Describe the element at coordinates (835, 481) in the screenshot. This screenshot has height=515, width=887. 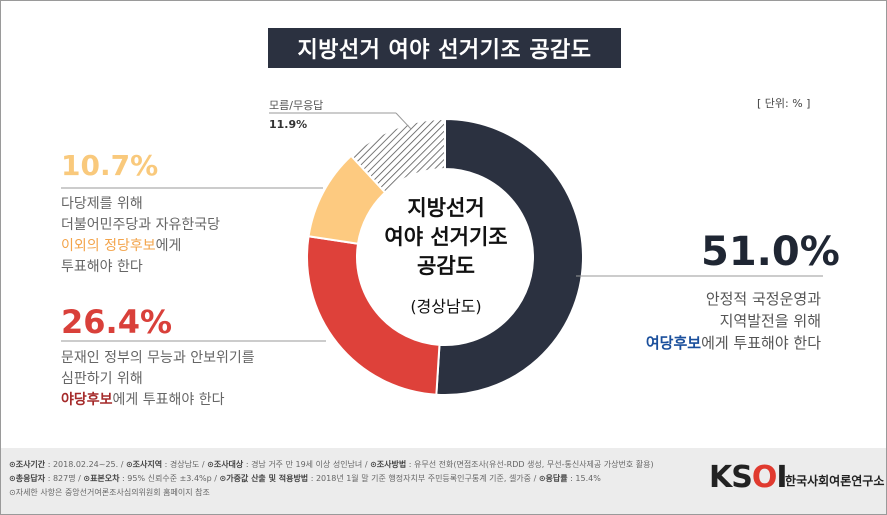
I see `logo-subtitle: 한국사회여론연구소` at that location.